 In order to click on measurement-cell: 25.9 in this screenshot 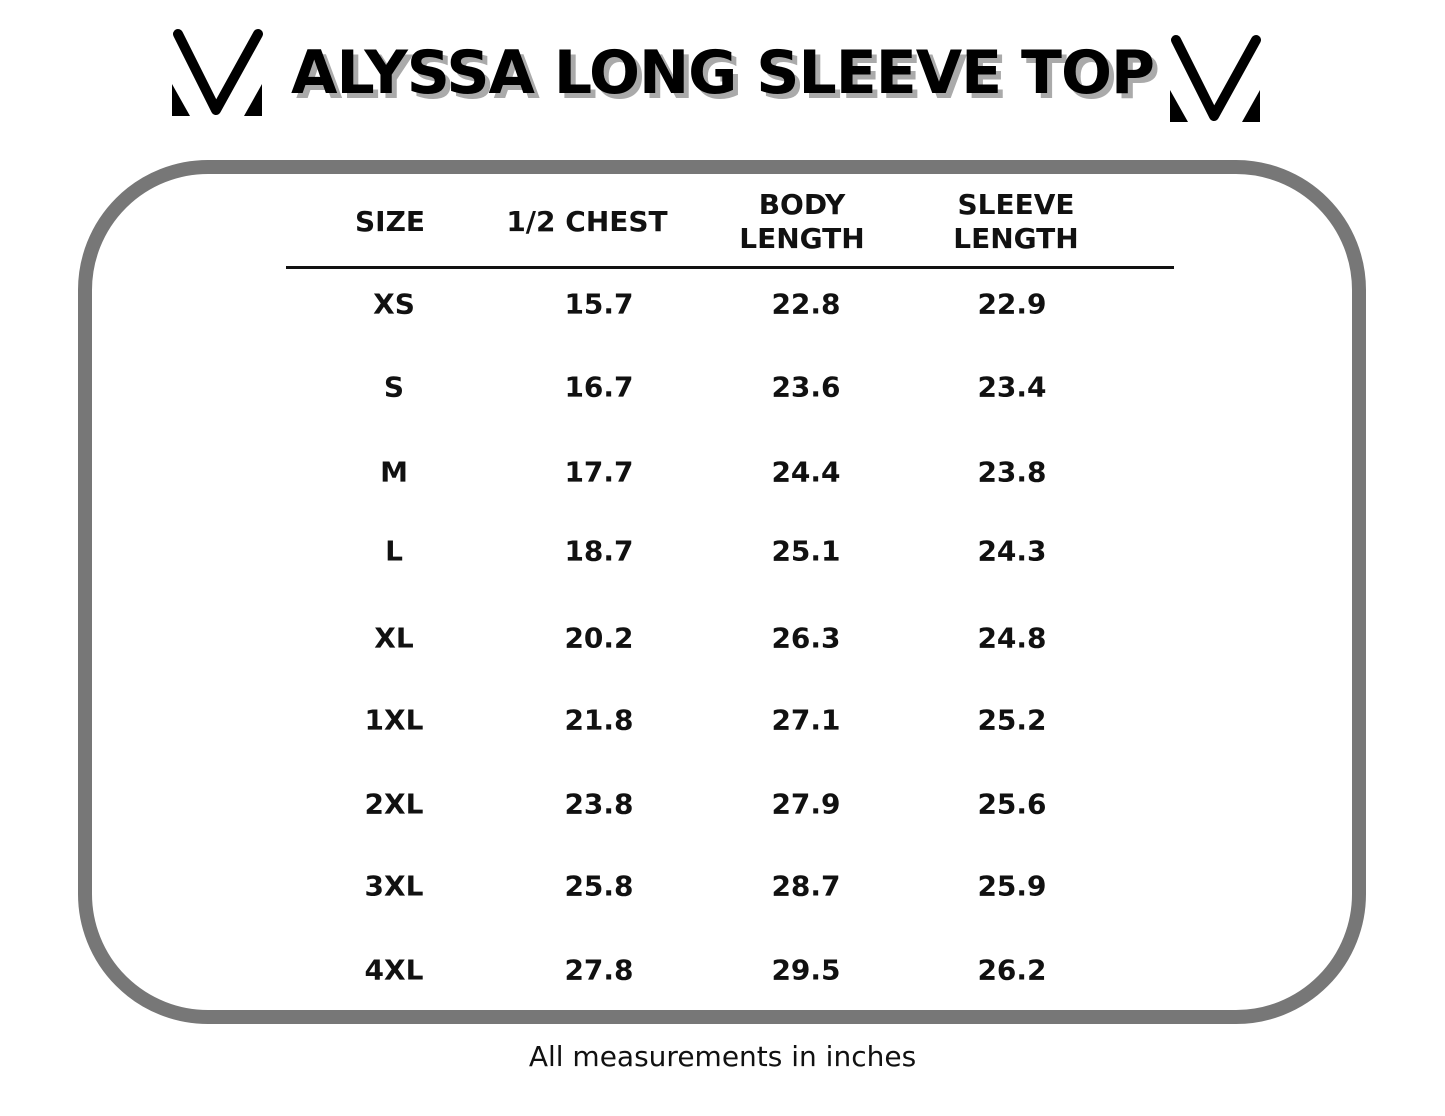, I will do `click(1012, 886)`.